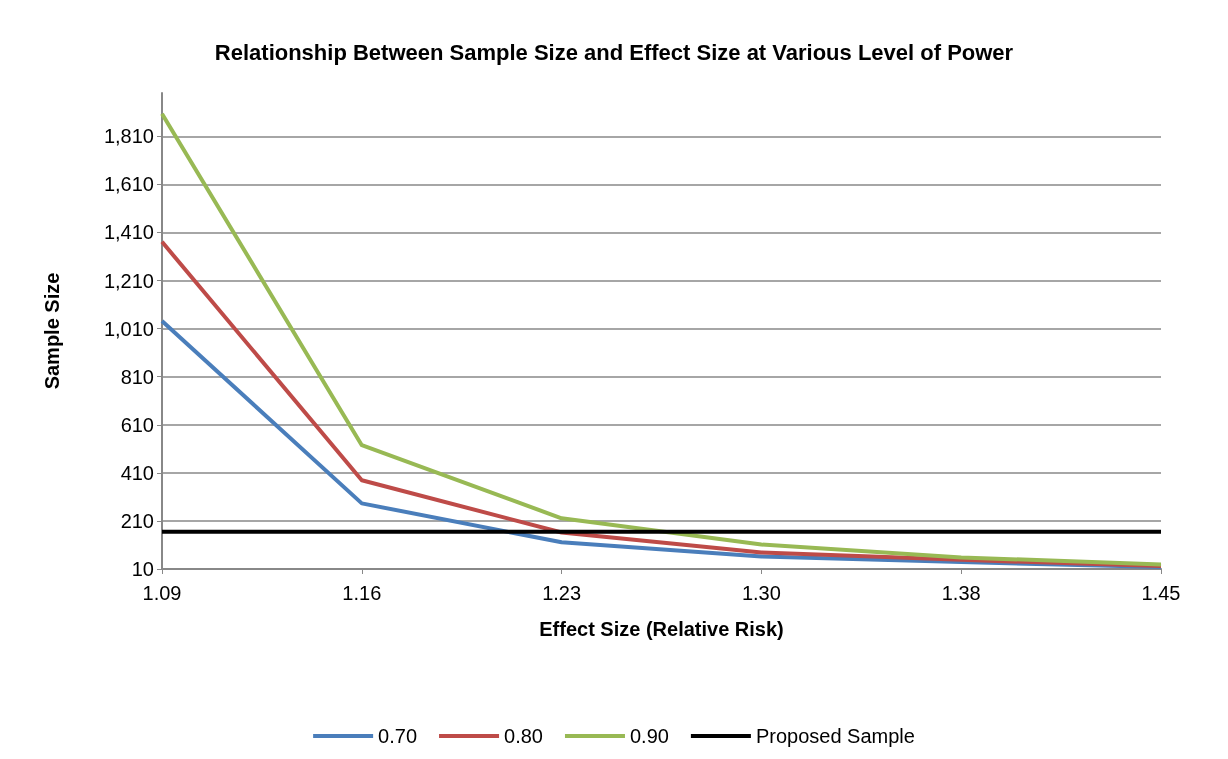  I want to click on legend-label: Proposed Sample, so click(835, 736).